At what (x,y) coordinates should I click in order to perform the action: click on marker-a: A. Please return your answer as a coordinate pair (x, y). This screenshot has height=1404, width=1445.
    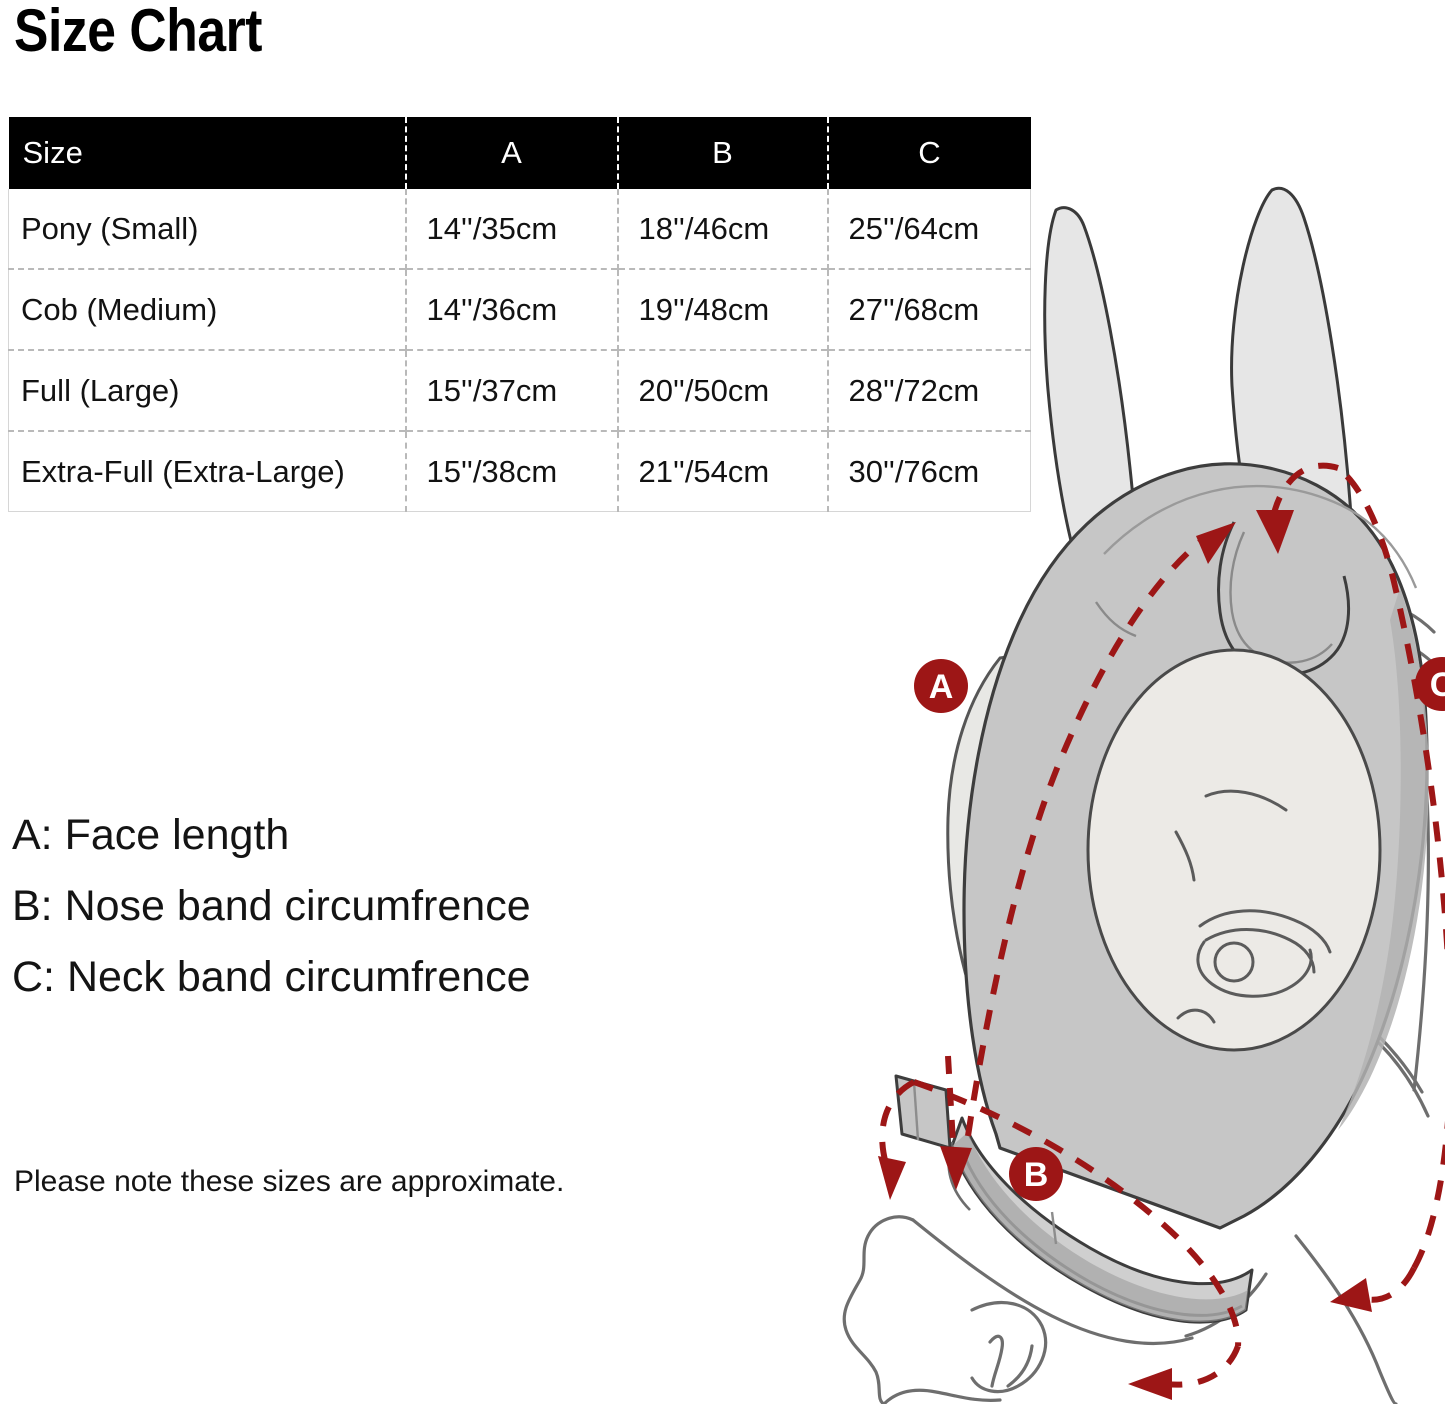
    Looking at the image, I should click on (941, 686).